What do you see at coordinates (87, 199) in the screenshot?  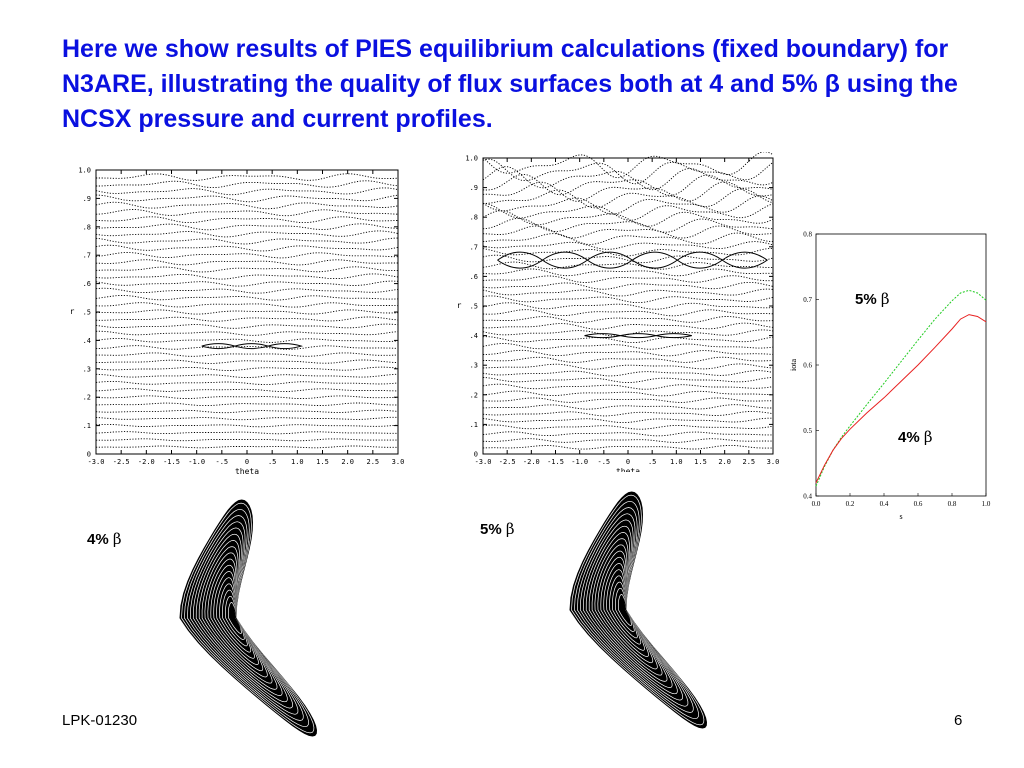 I see `y-tick-label: .9` at bounding box center [87, 199].